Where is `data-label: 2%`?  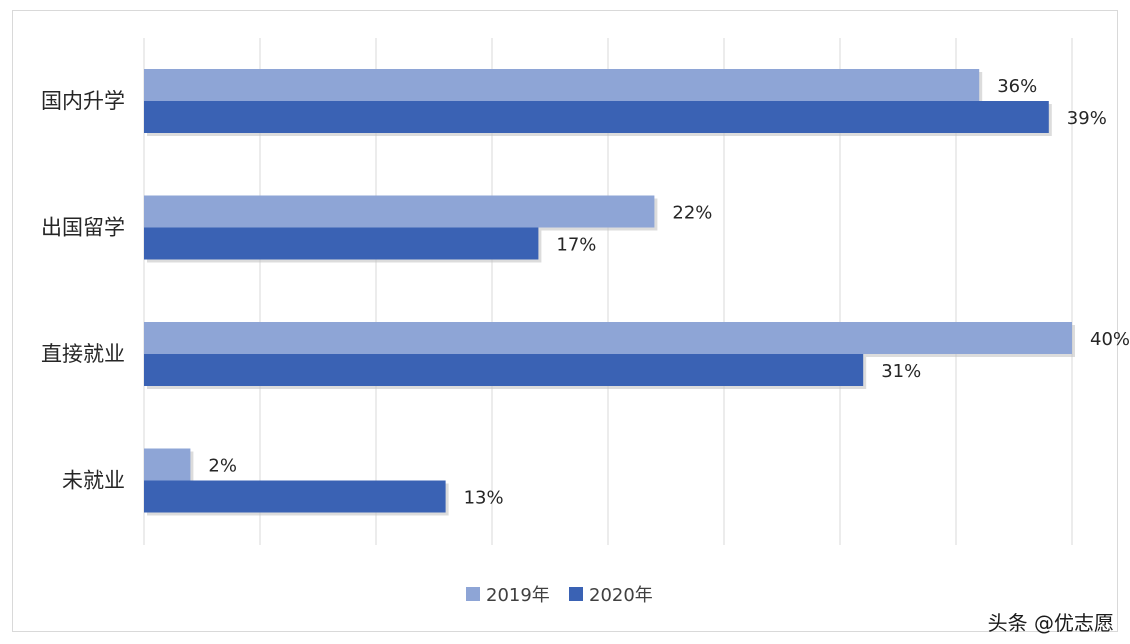 data-label: 2% is located at coordinates (222, 466).